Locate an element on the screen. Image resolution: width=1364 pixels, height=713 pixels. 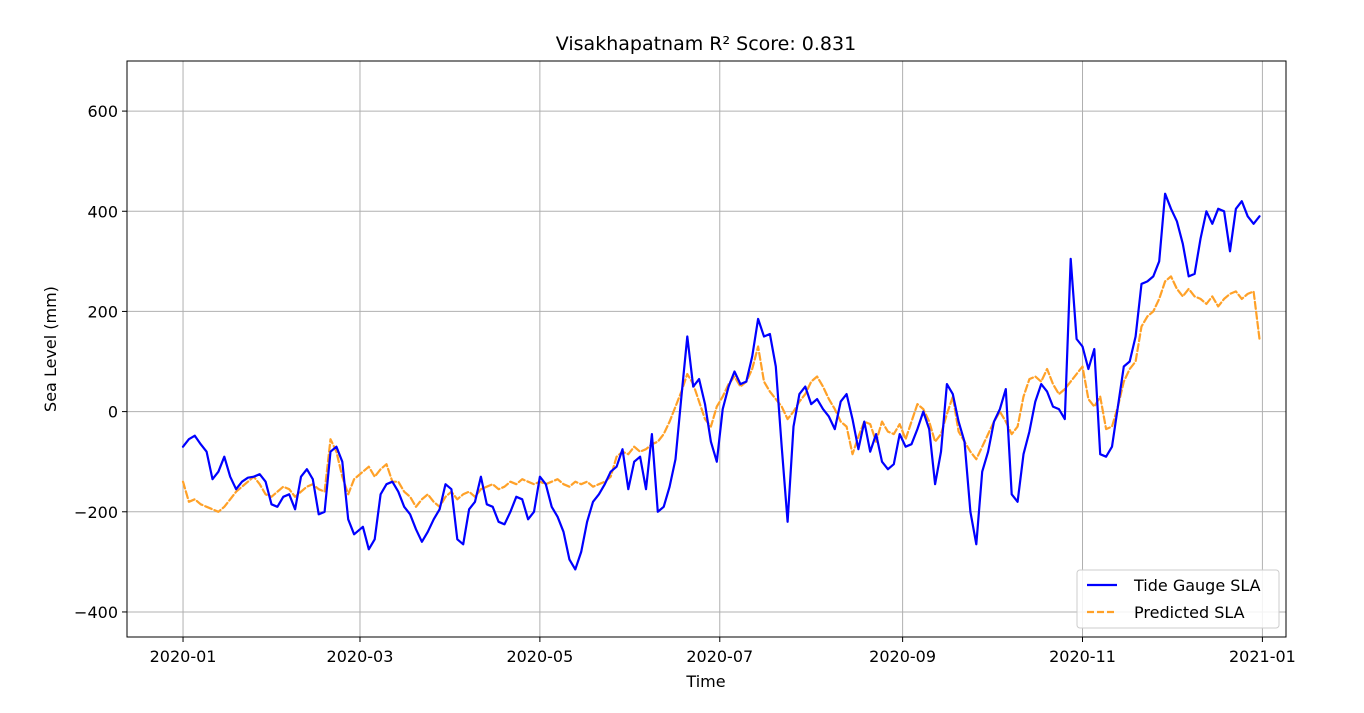
legend-box is located at coordinates (1178, 599).